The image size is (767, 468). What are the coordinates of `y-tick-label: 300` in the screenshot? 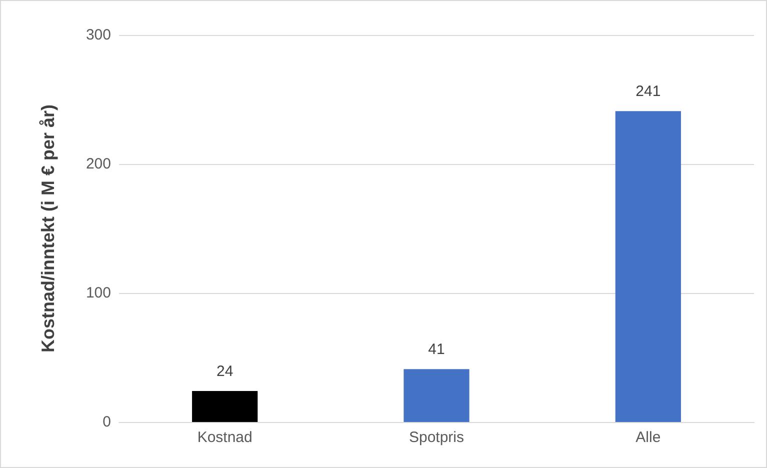 It's located at (98, 35).